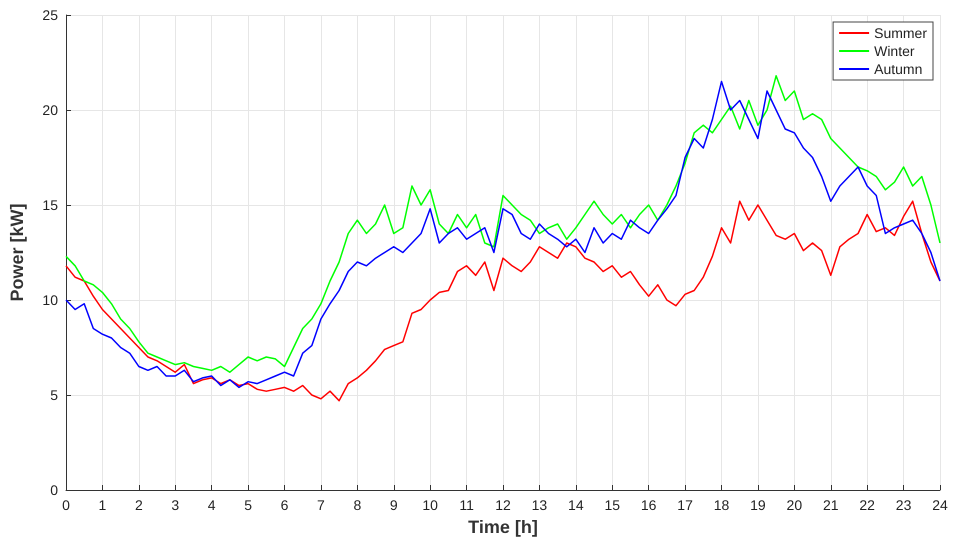 Image resolution: width=953 pixels, height=550 pixels. Describe the element at coordinates (685, 505) in the screenshot. I see `x-tick-label: 17` at that location.